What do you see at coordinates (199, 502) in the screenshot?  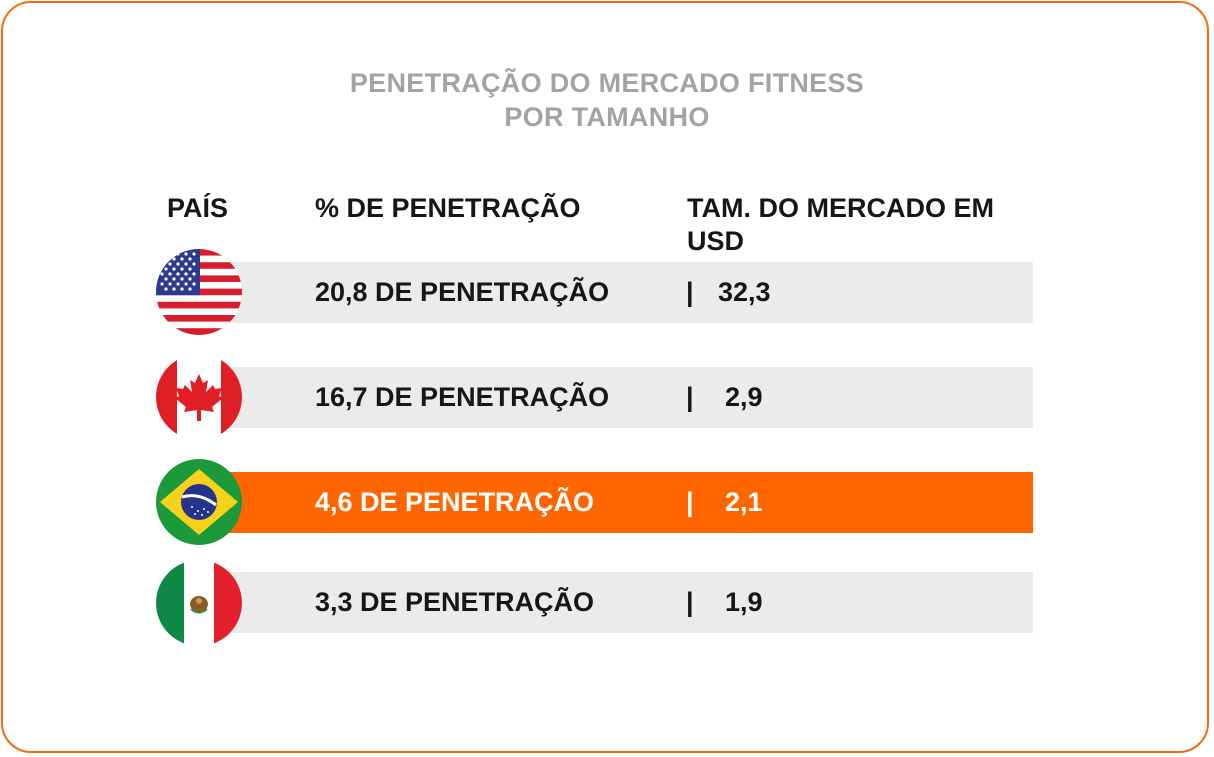 I see `brazil-flag-icon` at bounding box center [199, 502].